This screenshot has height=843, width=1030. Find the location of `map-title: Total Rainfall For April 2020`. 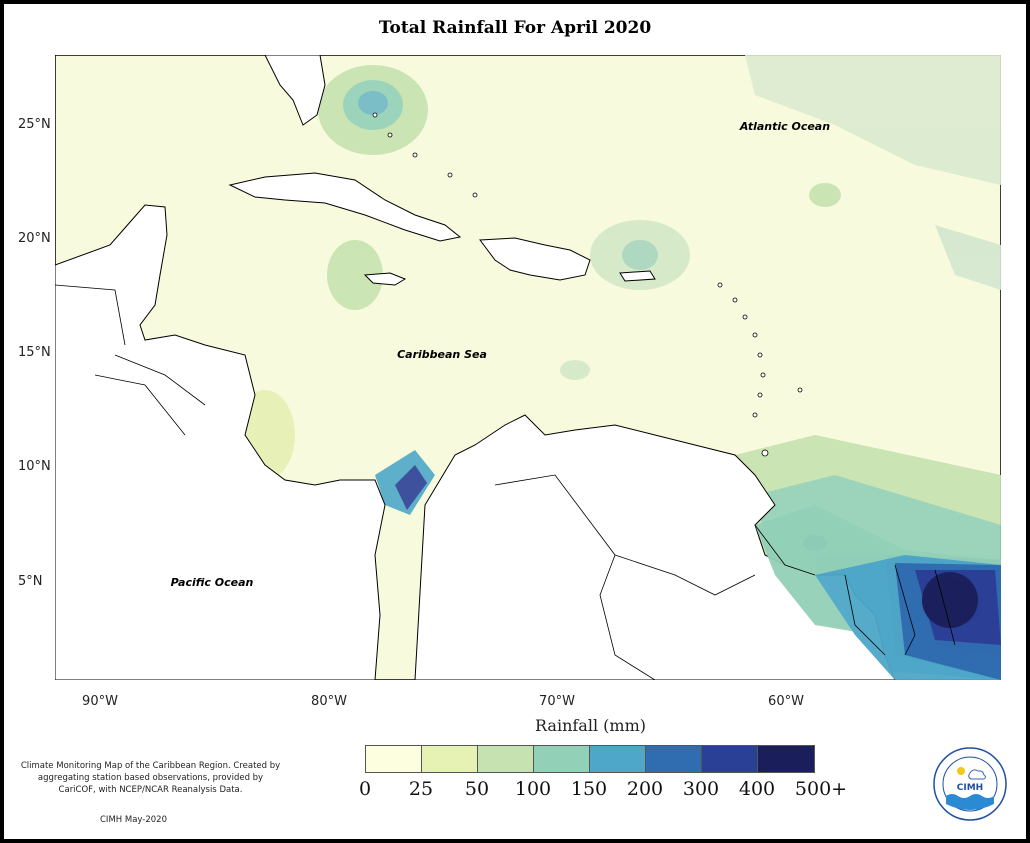

map-title: Total Rainfall For April 2020 is located at coordinates (515, 28).